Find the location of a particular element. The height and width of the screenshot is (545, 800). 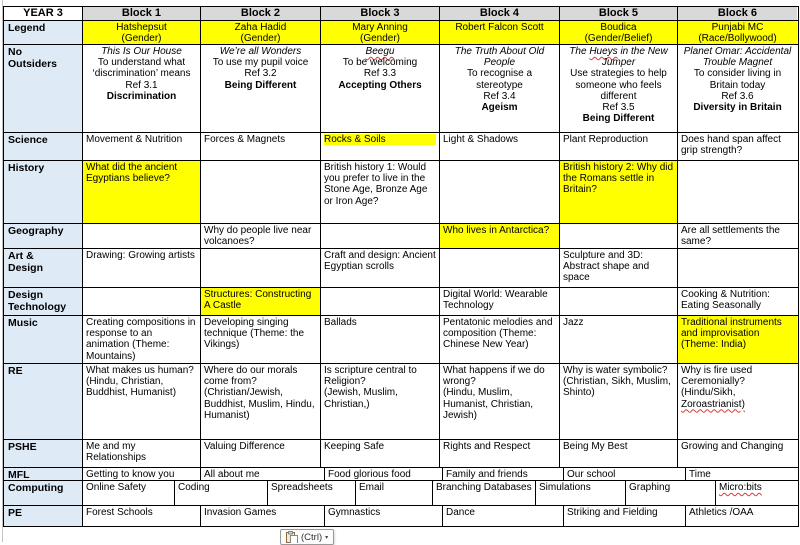

music-cell-block3: Ballads is located at coordinates (380, 339).